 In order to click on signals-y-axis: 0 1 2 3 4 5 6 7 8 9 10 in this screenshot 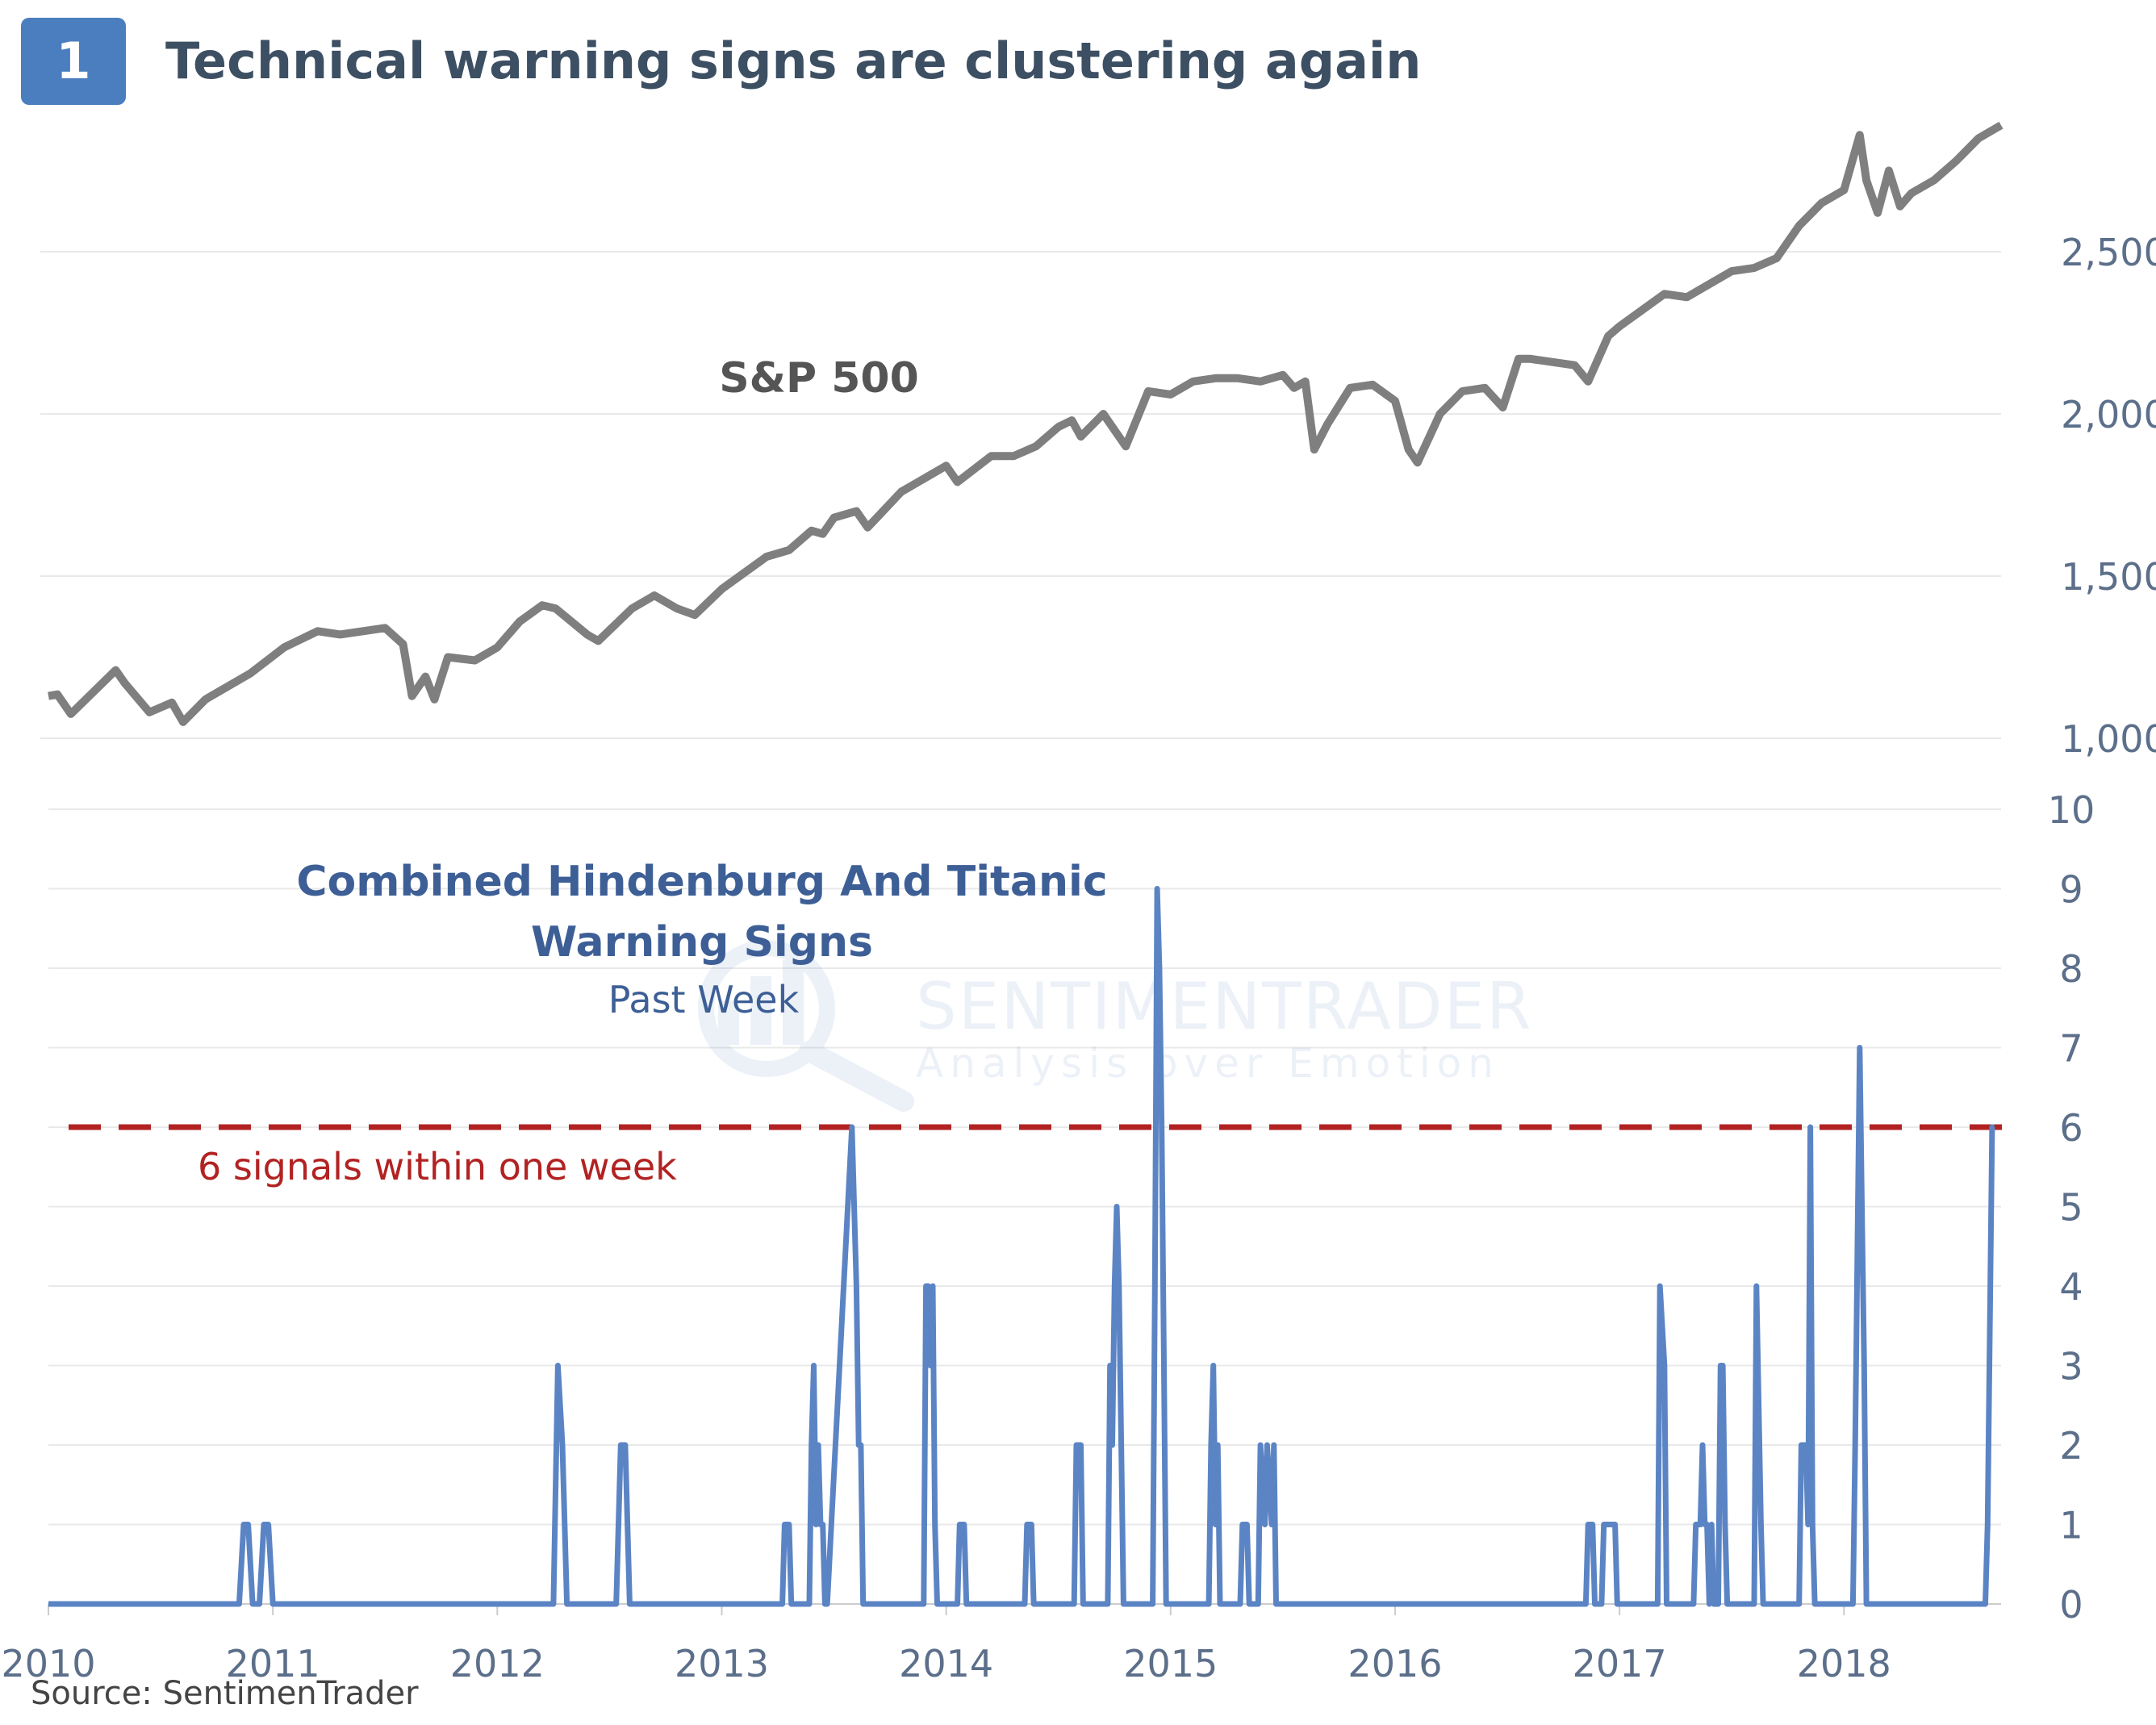, I will do `click(2071, 1207)`.